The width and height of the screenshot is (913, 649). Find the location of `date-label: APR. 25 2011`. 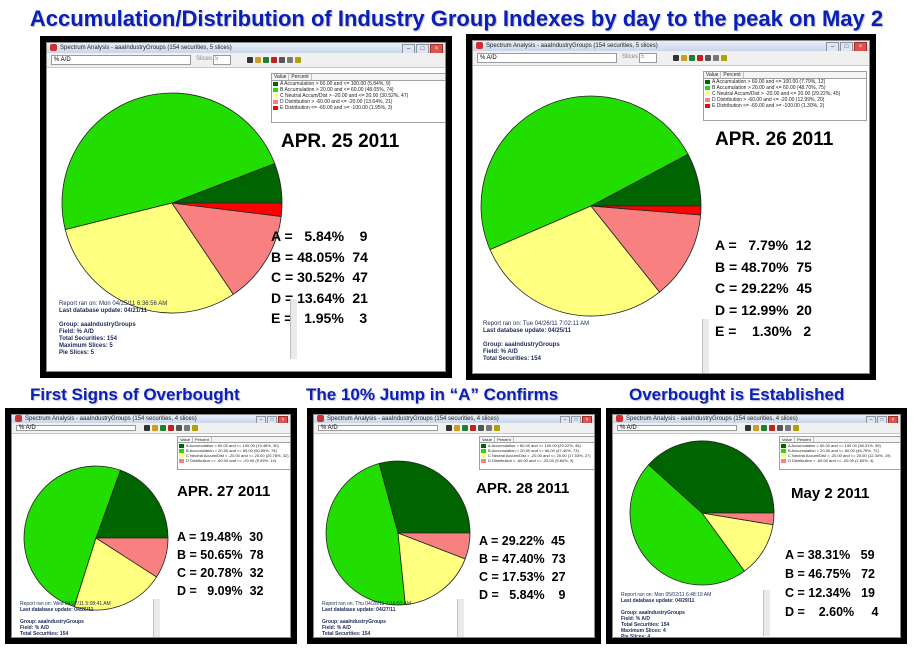

date-label: APR. 25 2011 is located at coordinates (340, 141).